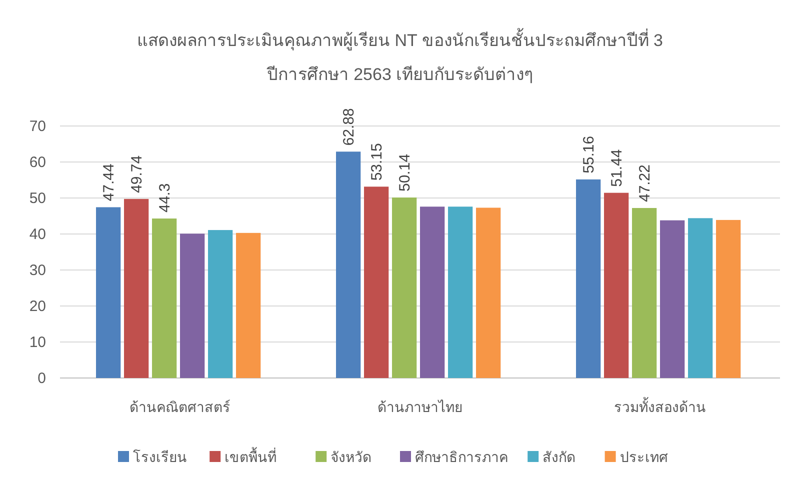  What do you see at coordinates (180, 407) in the screenshot?
I see `x-tick-label: ด้านคณิตศาสตร์` at bounding box center [180, 407].